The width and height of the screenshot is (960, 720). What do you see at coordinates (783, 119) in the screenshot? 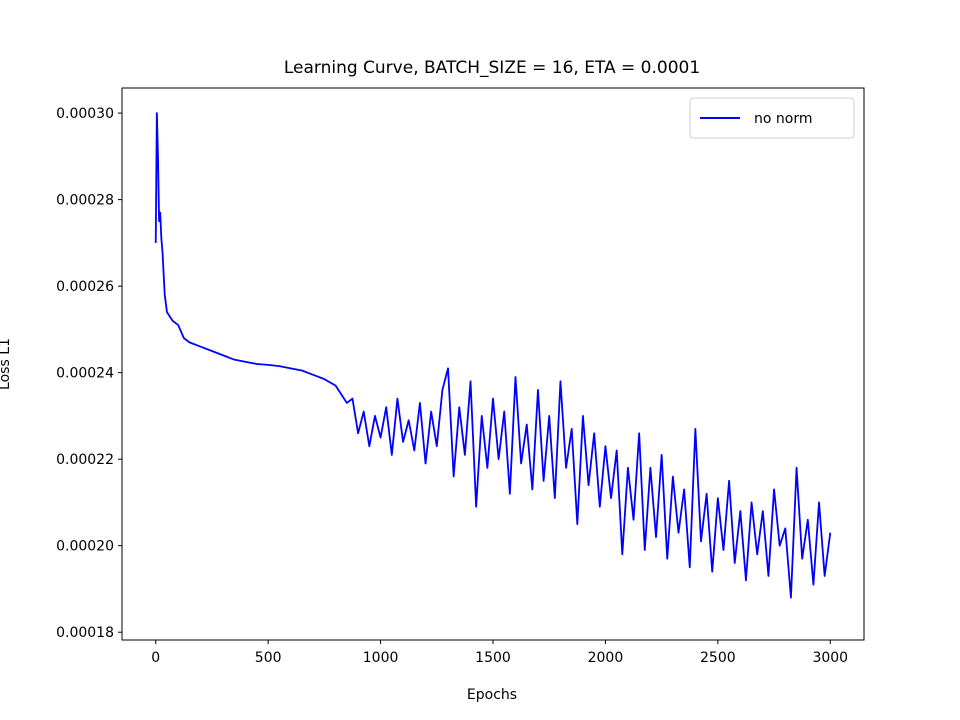
I see `legend-label: no norm` at bounding box center [783, 119].